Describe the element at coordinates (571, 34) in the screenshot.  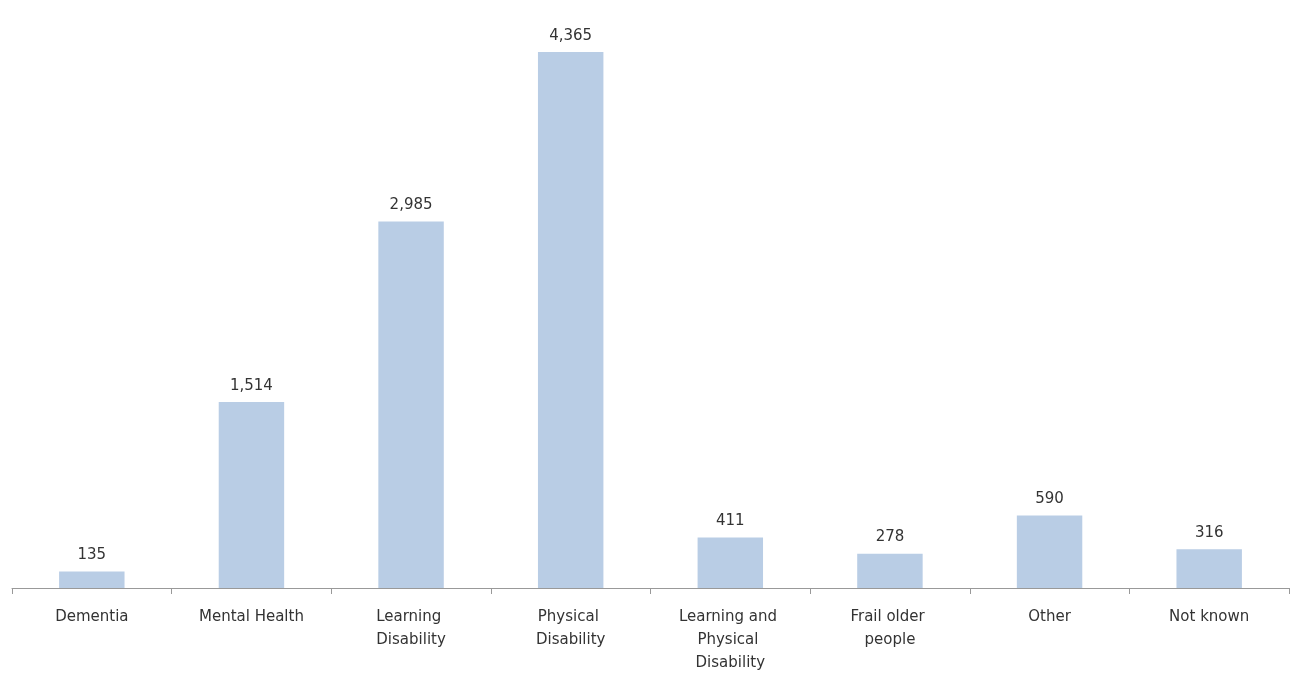
I see `data-label: 4,365` at that location.